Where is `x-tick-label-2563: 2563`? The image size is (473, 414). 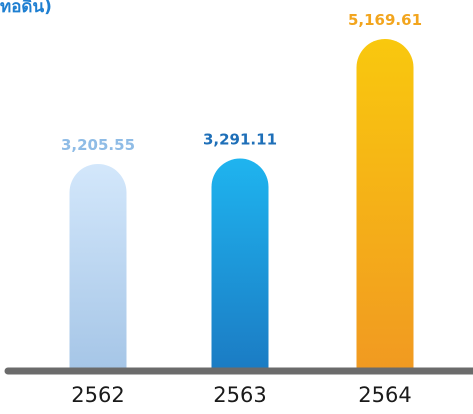 x-tick-label-2563: 2563 is located at coordinates (239, 395).